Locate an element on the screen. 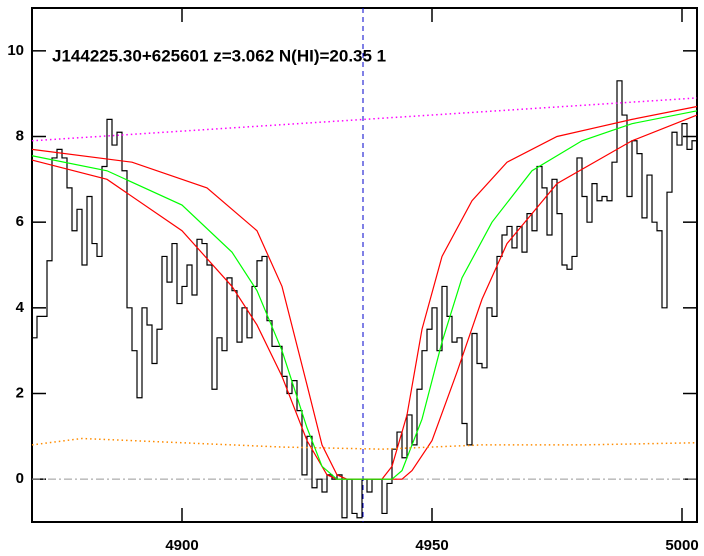  x-tick-label: 4950 is located at coordinates (431, 545).